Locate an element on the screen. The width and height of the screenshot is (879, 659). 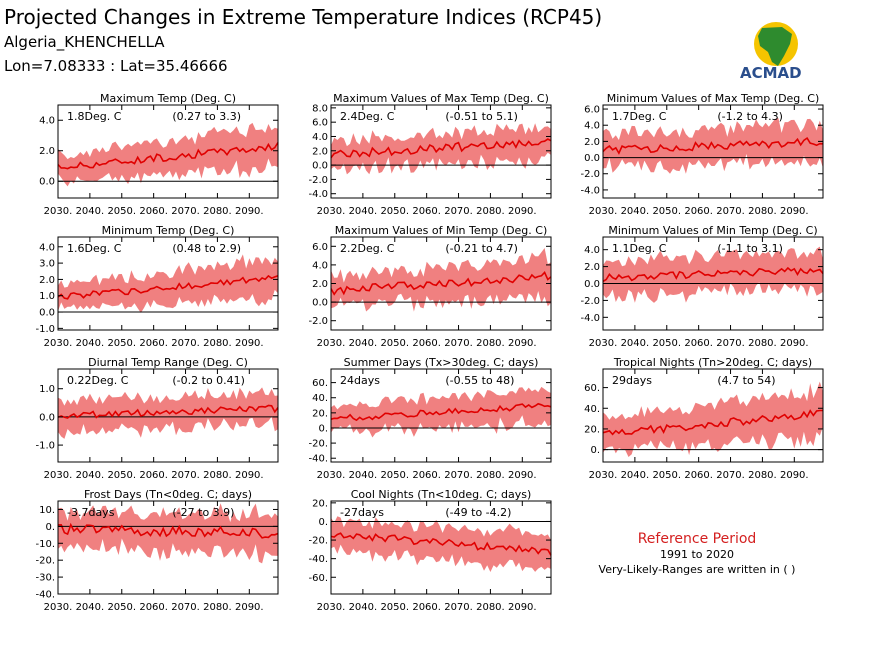
y-tick-label: -1.0 is located at coordinates (45, 329).